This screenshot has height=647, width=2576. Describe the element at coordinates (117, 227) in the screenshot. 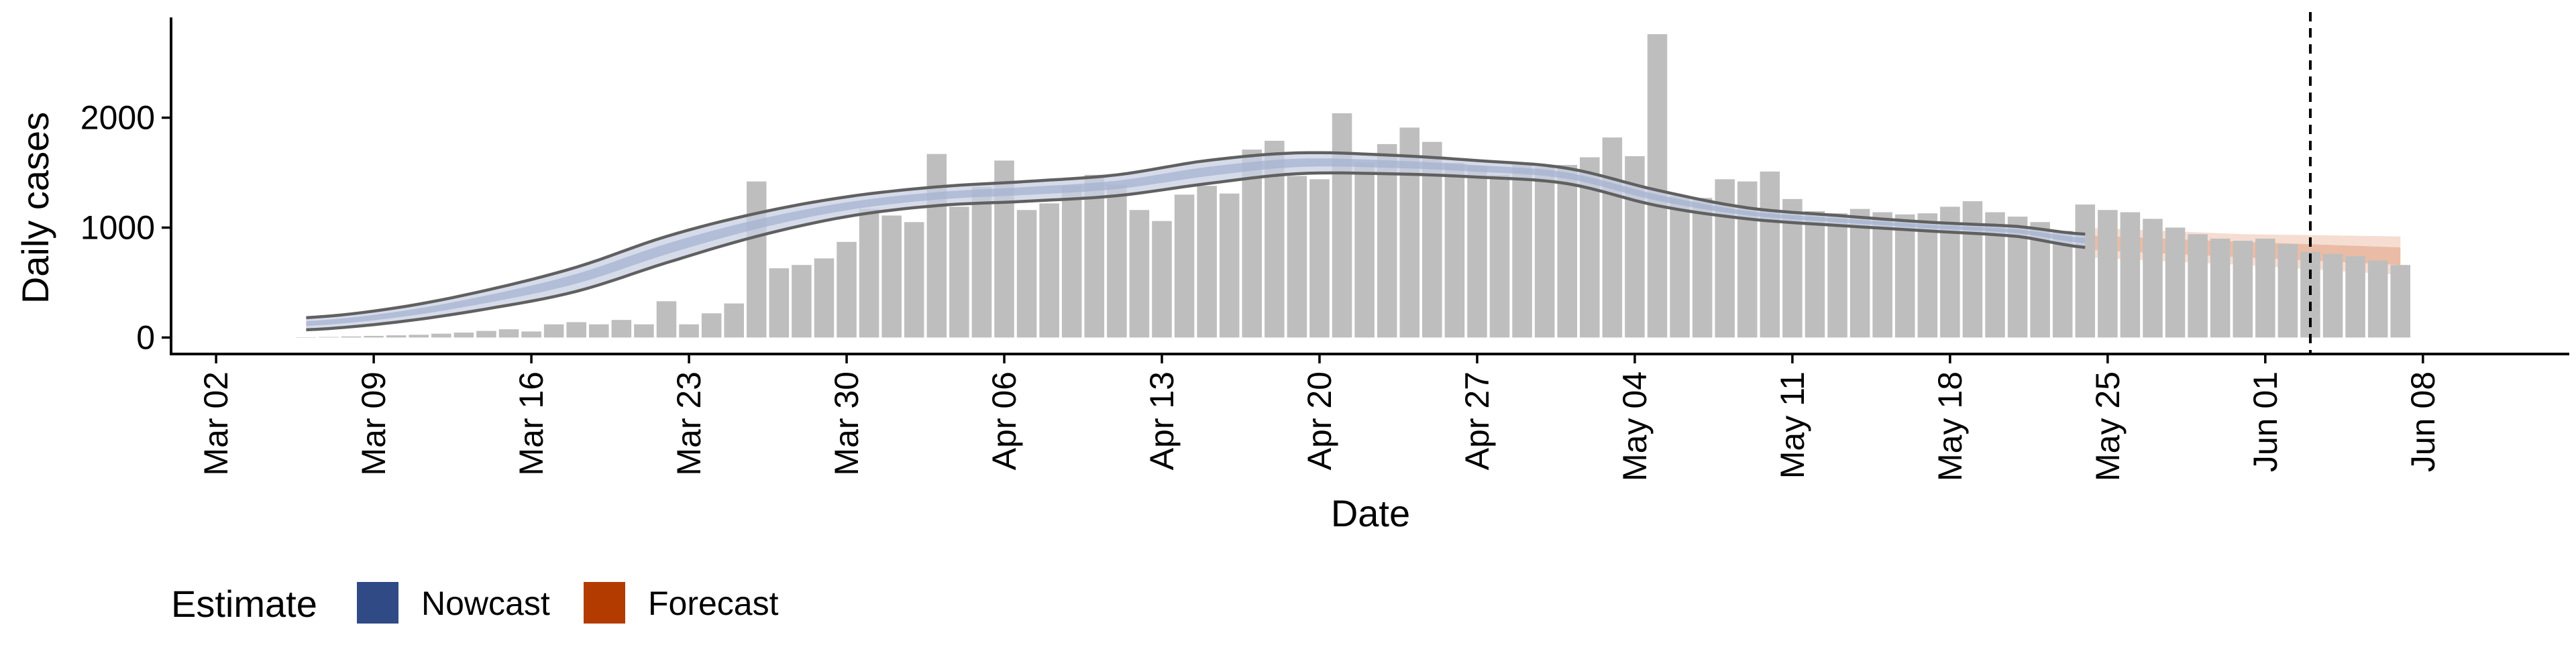

I see `y-tick-label: 1000` at that location.